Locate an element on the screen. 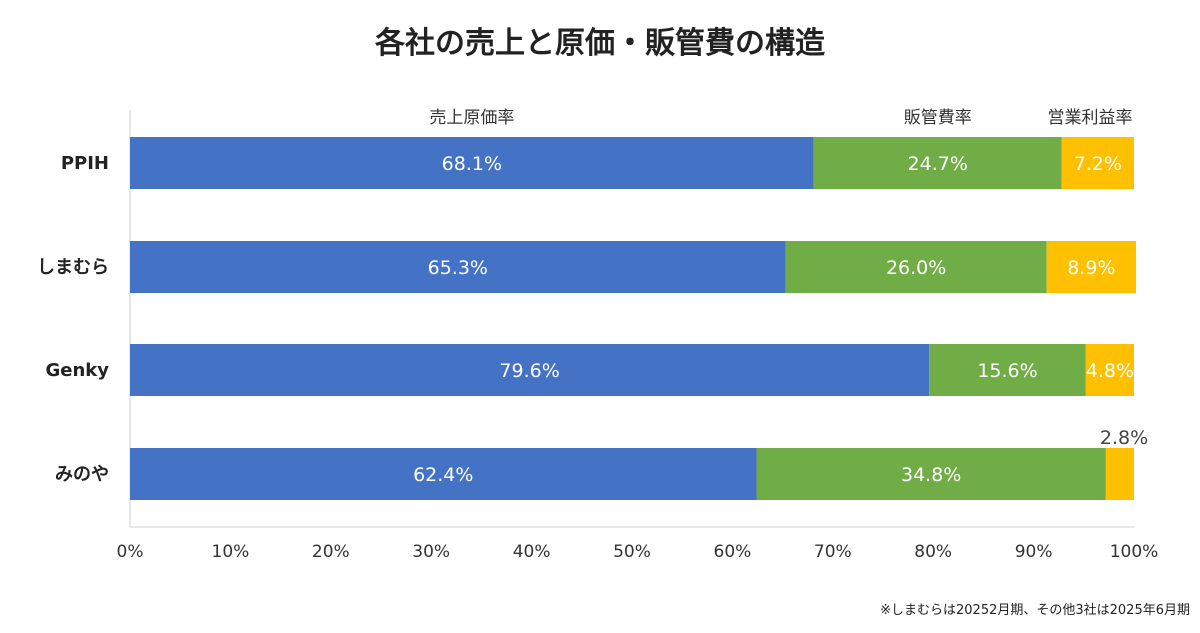 Image resolution: width=1200 pixels, height=633 pixels. x-tick-label: 80% is located at coordinates (933, 552).